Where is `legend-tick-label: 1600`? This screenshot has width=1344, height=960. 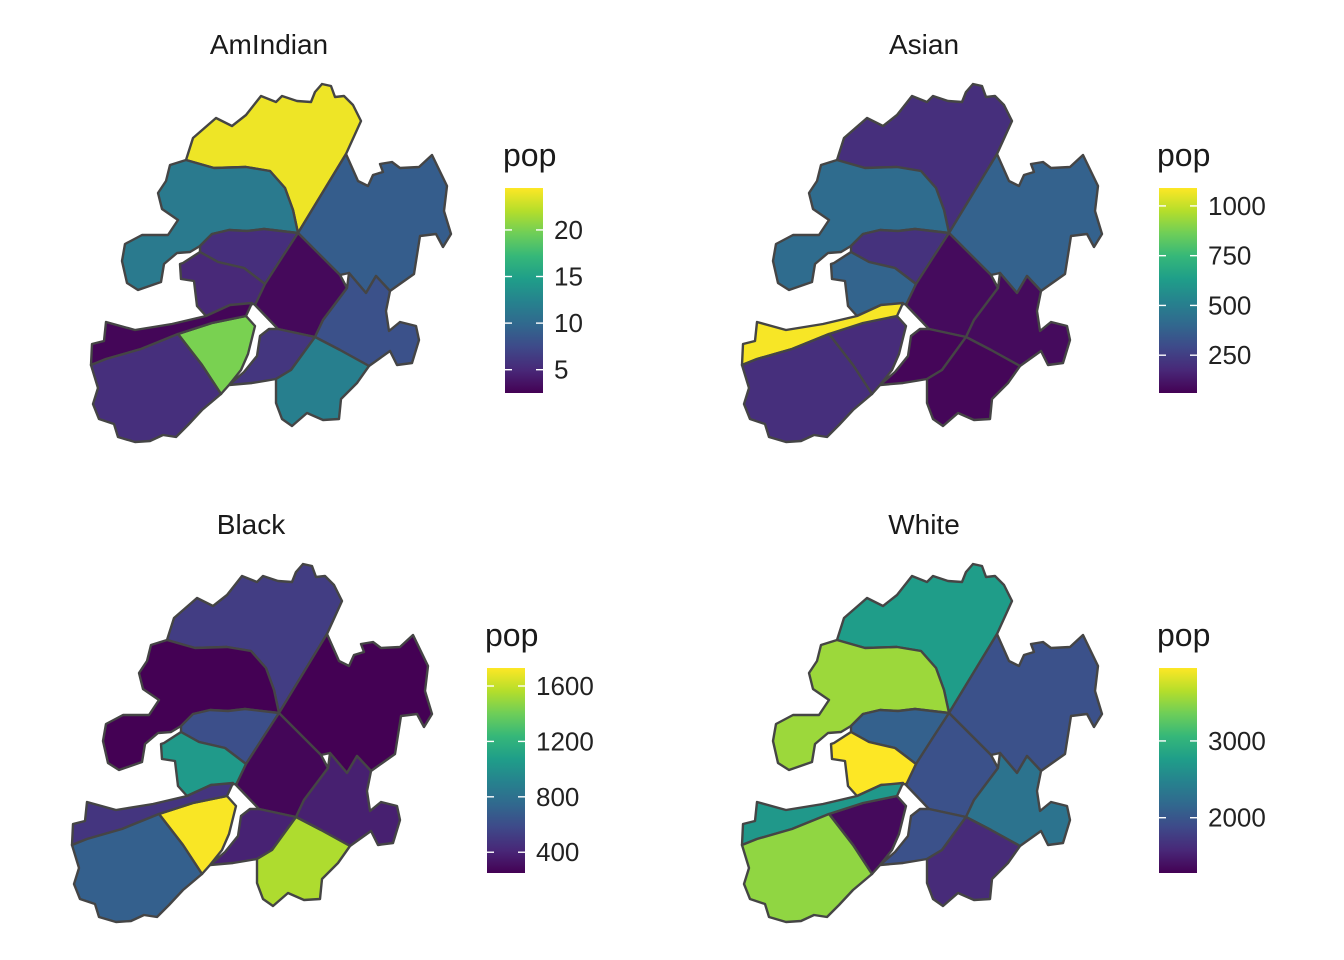
legend-tick-label: 1600 is located at coordinates (565, 686).